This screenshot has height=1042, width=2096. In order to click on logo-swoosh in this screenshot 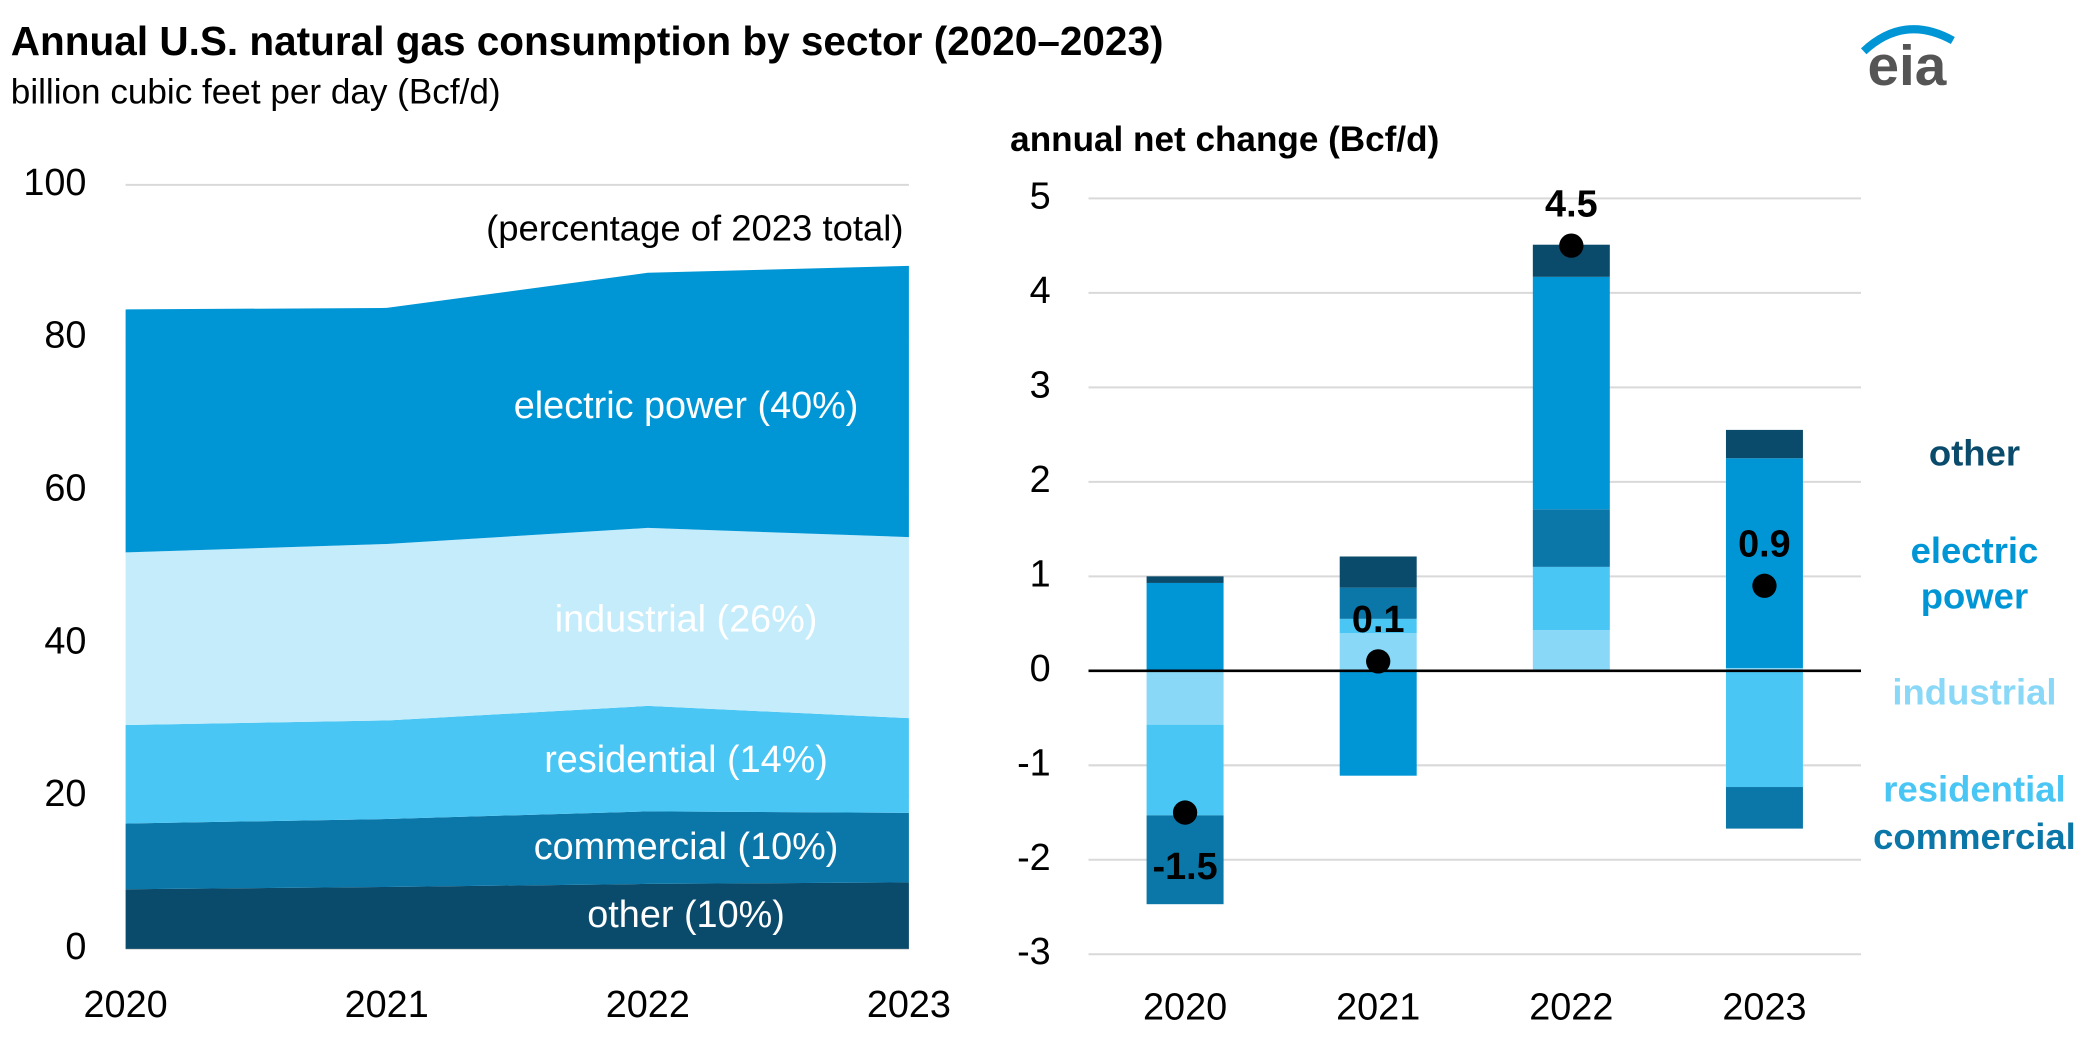, I will do `click(1907, 40)`.